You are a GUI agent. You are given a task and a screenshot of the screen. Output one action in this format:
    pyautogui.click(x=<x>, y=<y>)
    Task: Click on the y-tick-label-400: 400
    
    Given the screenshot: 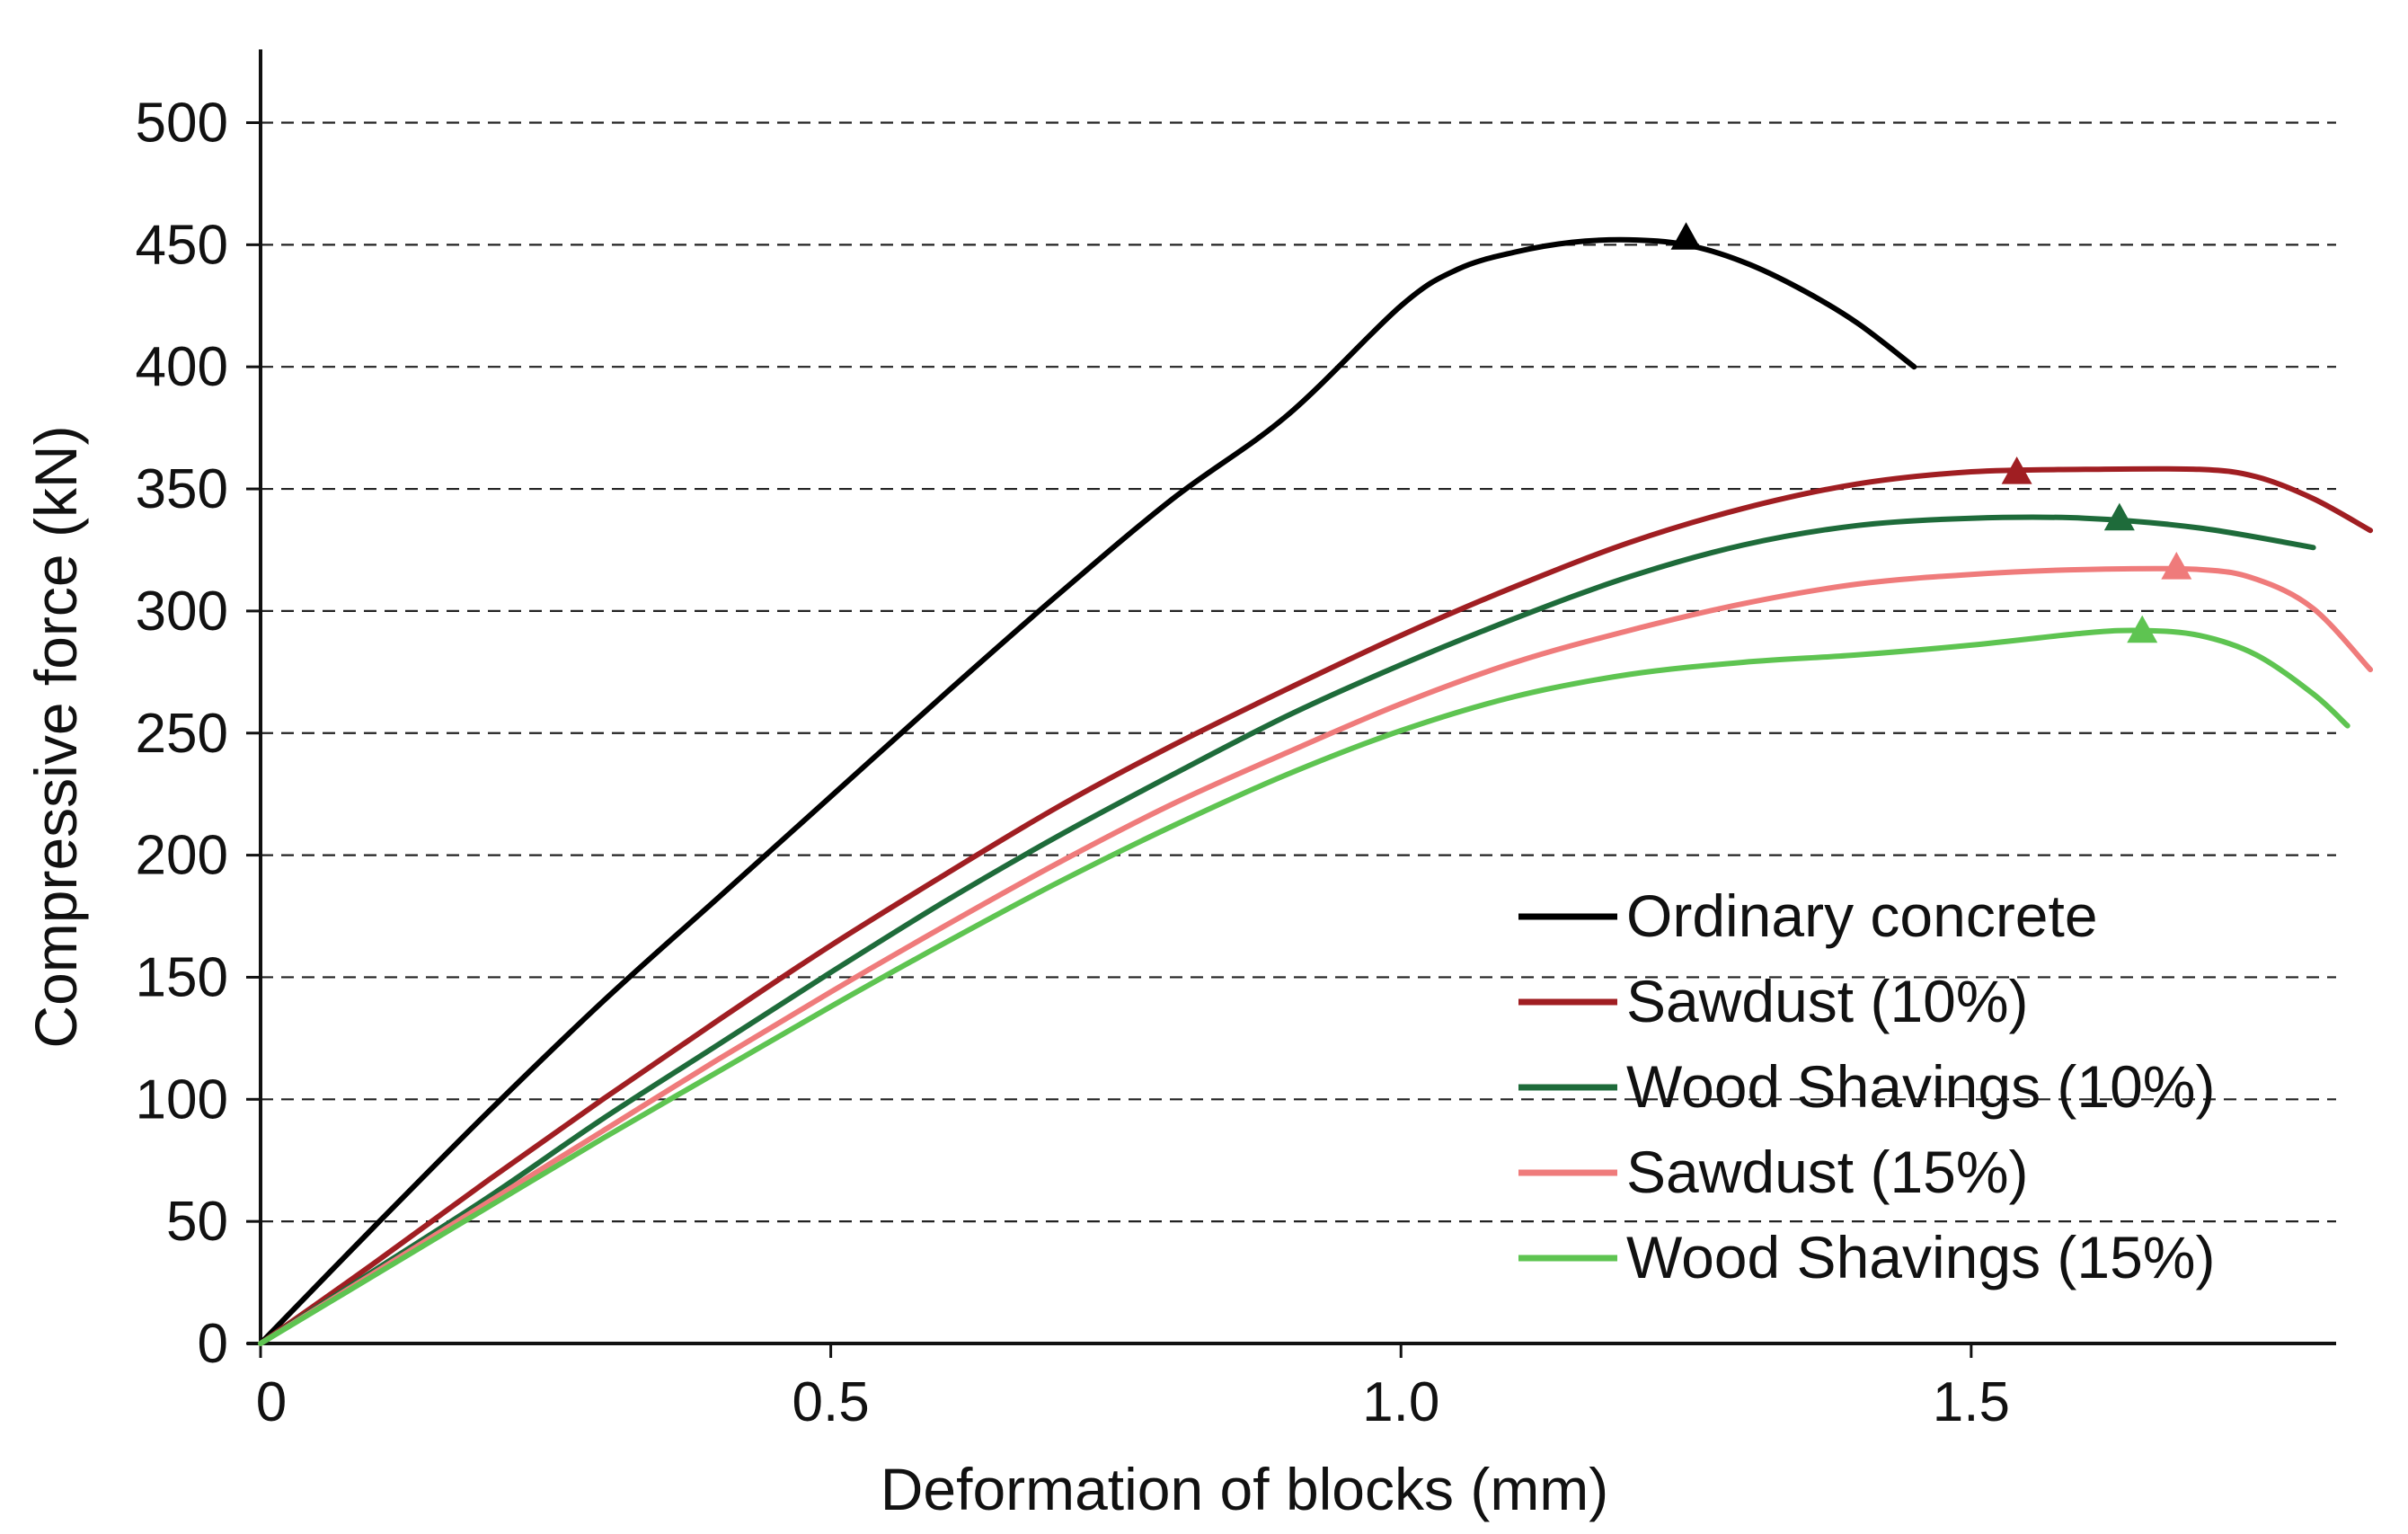 What is the action you would take?
    pyautogui.click(x=182, y=367)
    